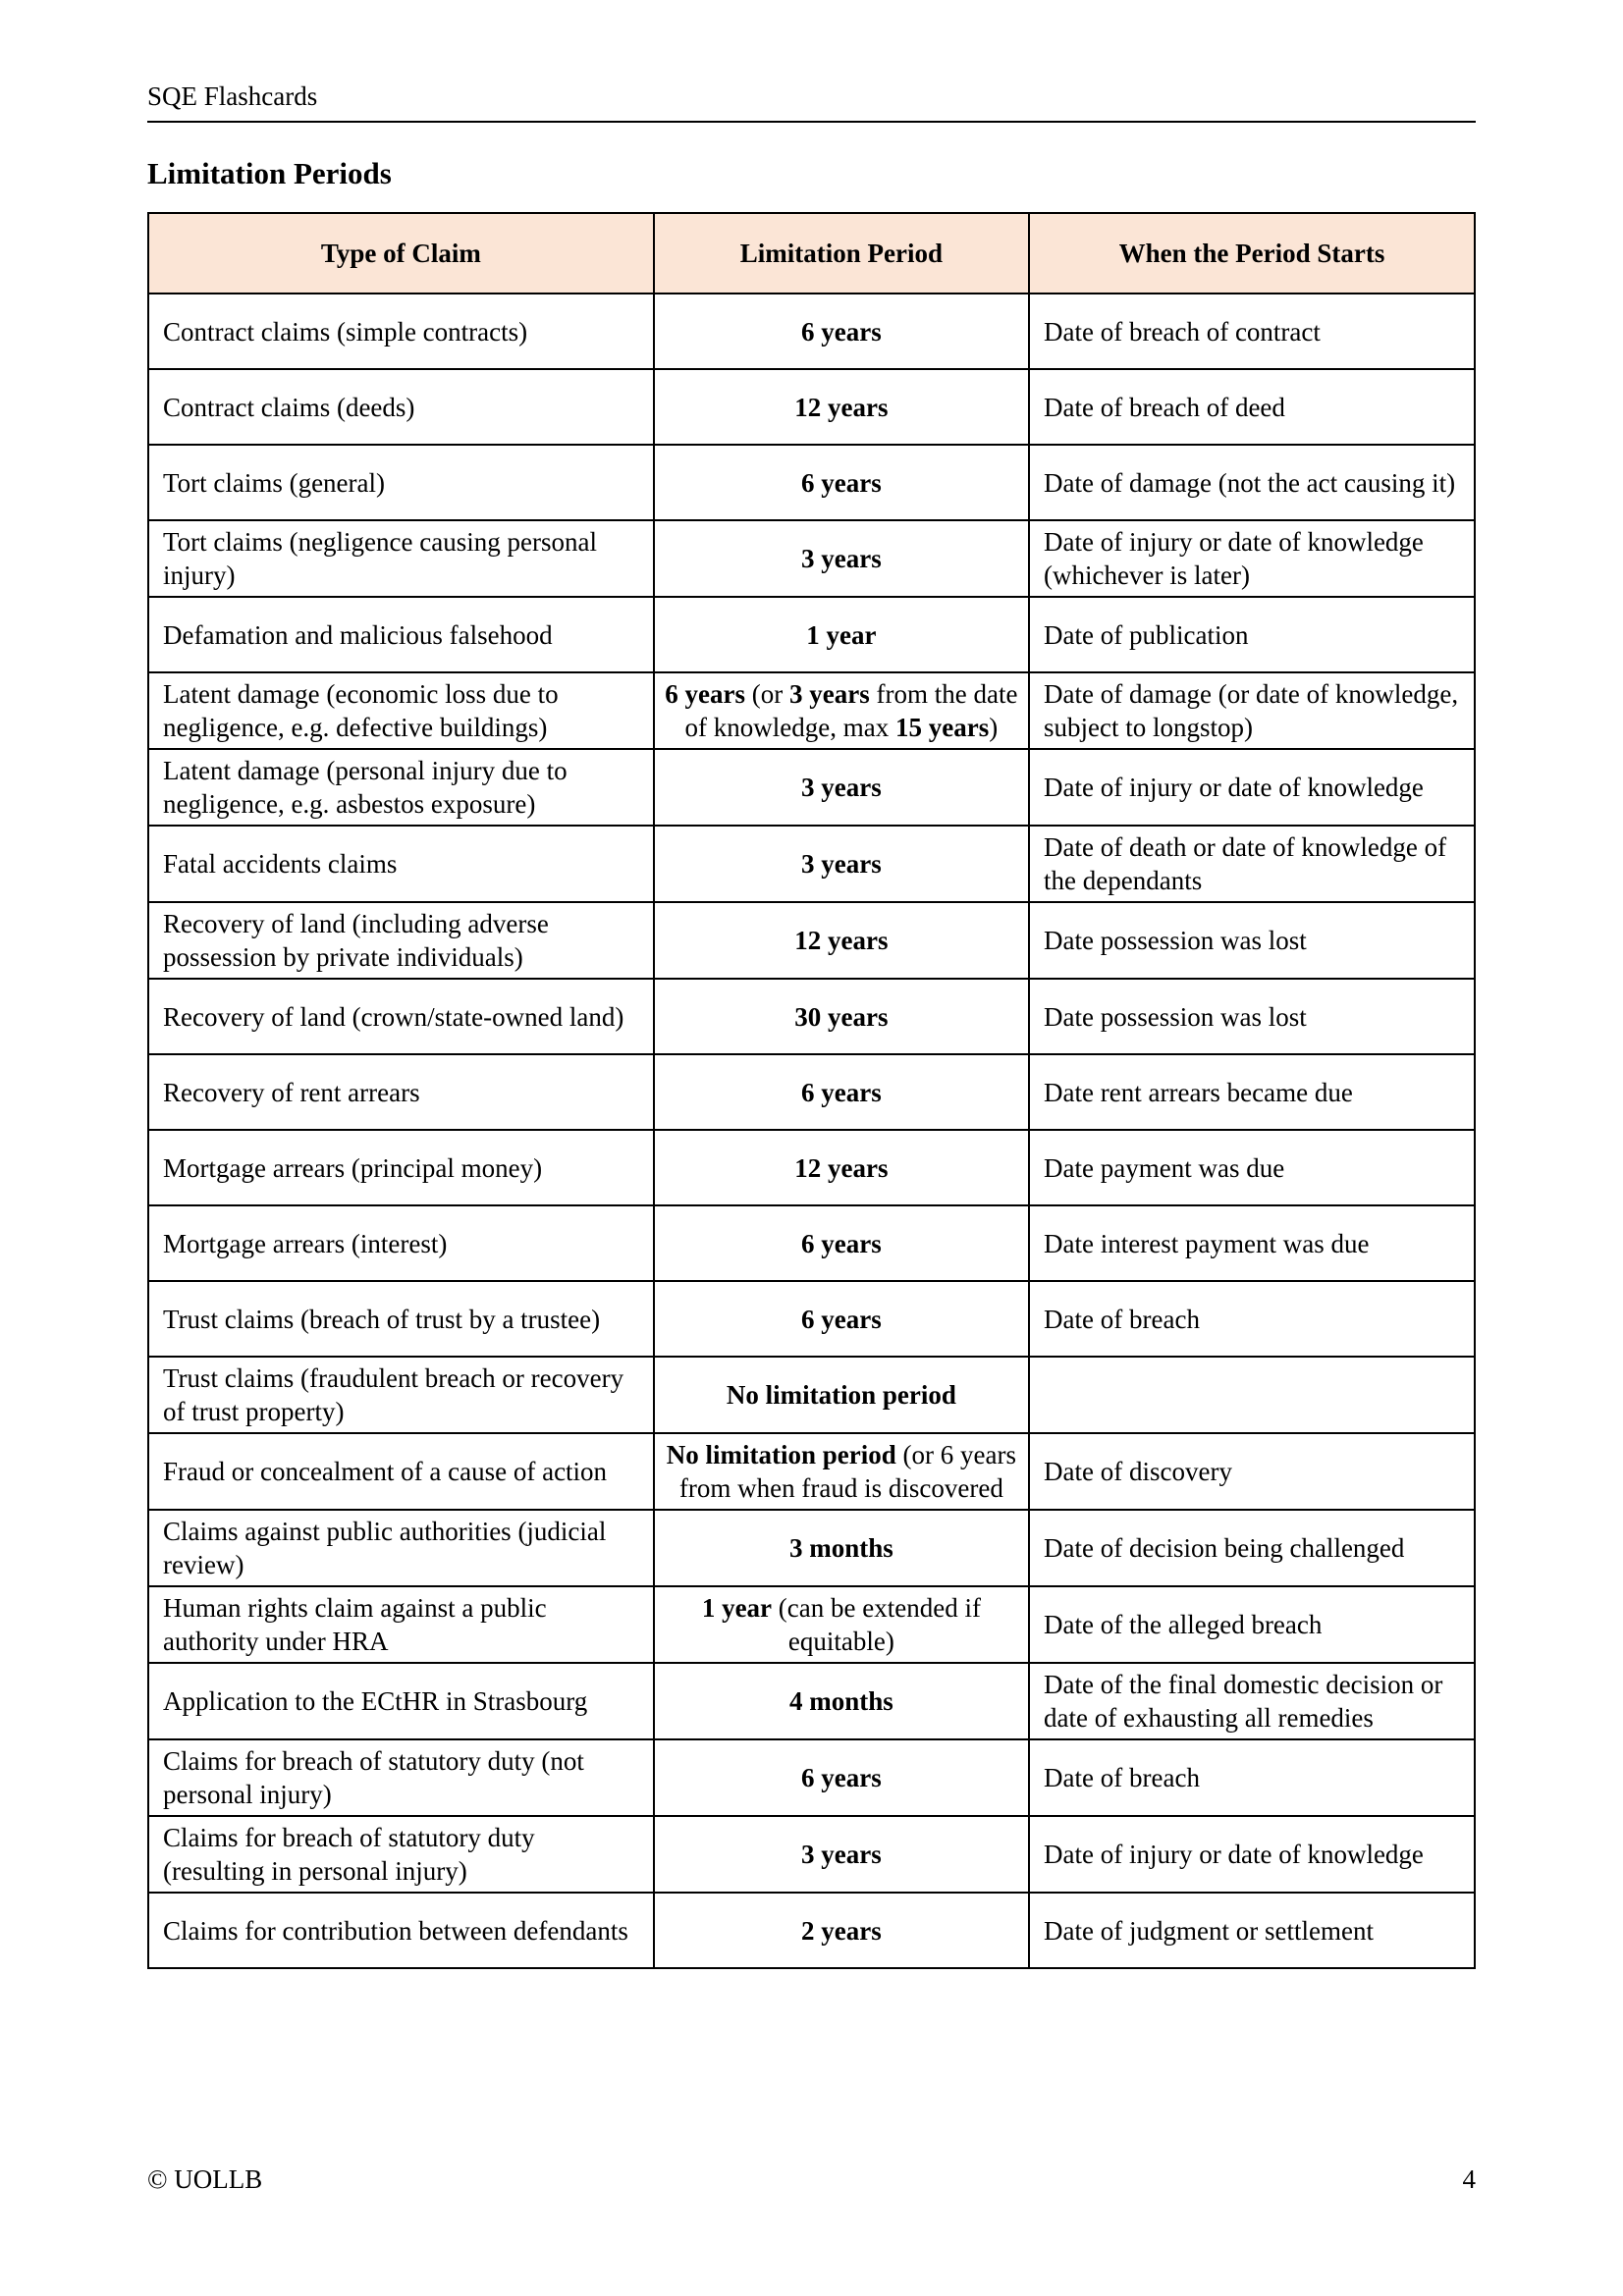 The image size is (1623, 2296). What do you see at coordinates (841, 253) in the screenshot?
I see `column-header-limitation-period: Limitation Period` at bounding box center [841, 253].